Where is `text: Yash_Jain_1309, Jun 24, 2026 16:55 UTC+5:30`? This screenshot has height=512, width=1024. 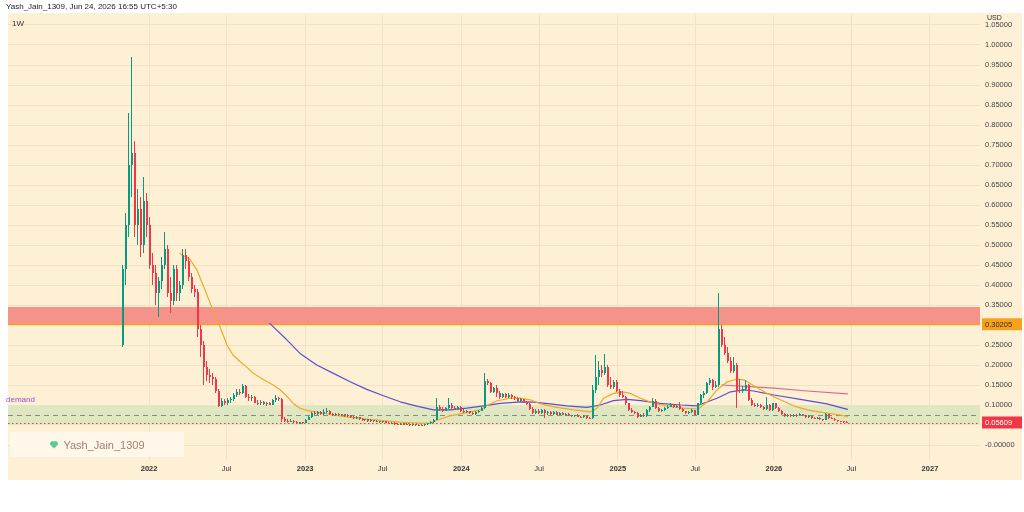 text: Yash_Jain_1309, Jun 24, 2026 16:55 UTC+5:30 is located at coordinates (92, 7).